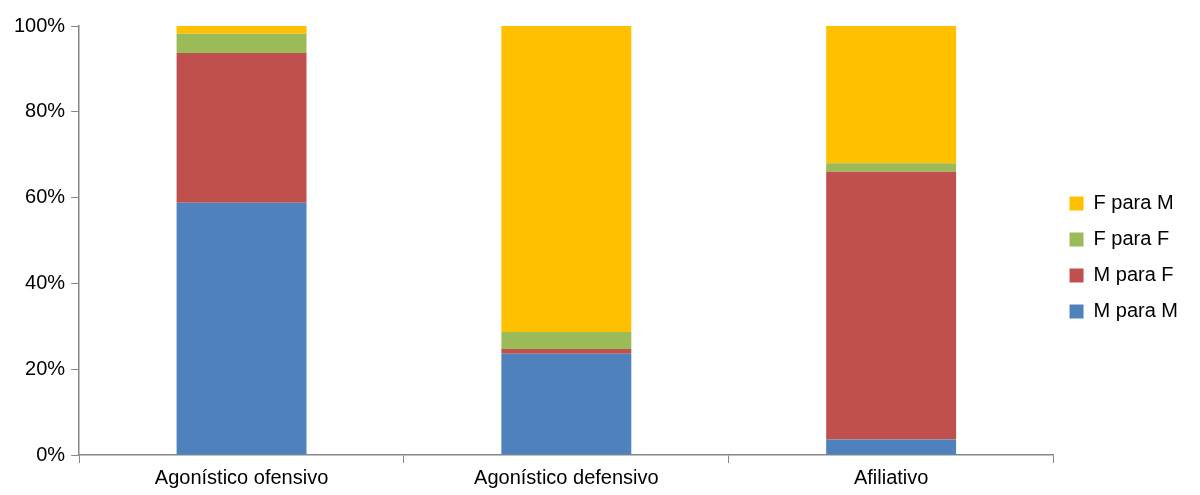 The image size is (1200, 495). I want to click on y-tick-label: 40%, so click(45, 281).